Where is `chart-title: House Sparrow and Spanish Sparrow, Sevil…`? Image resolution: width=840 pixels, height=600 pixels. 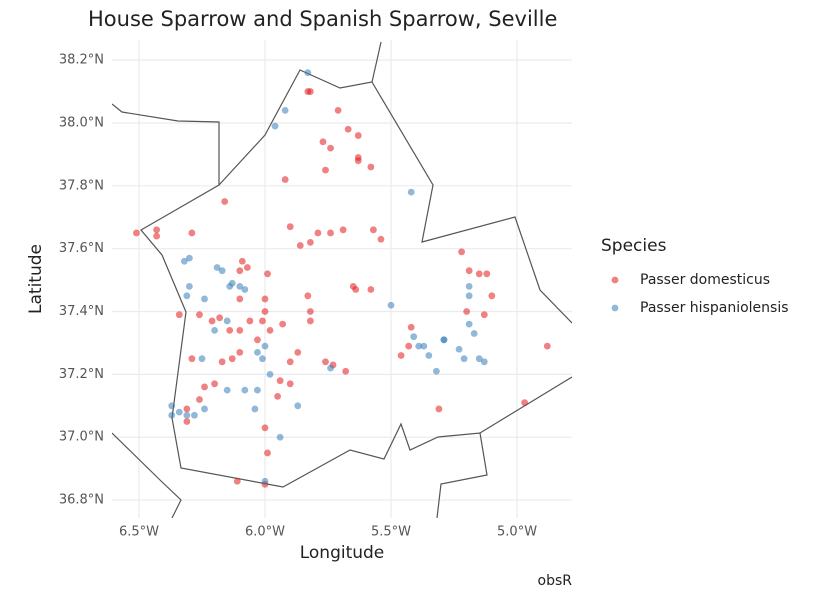
chart-title: House Sparrow and Spanish Sparrow, Sevil… is located at coordinates (322, 19).